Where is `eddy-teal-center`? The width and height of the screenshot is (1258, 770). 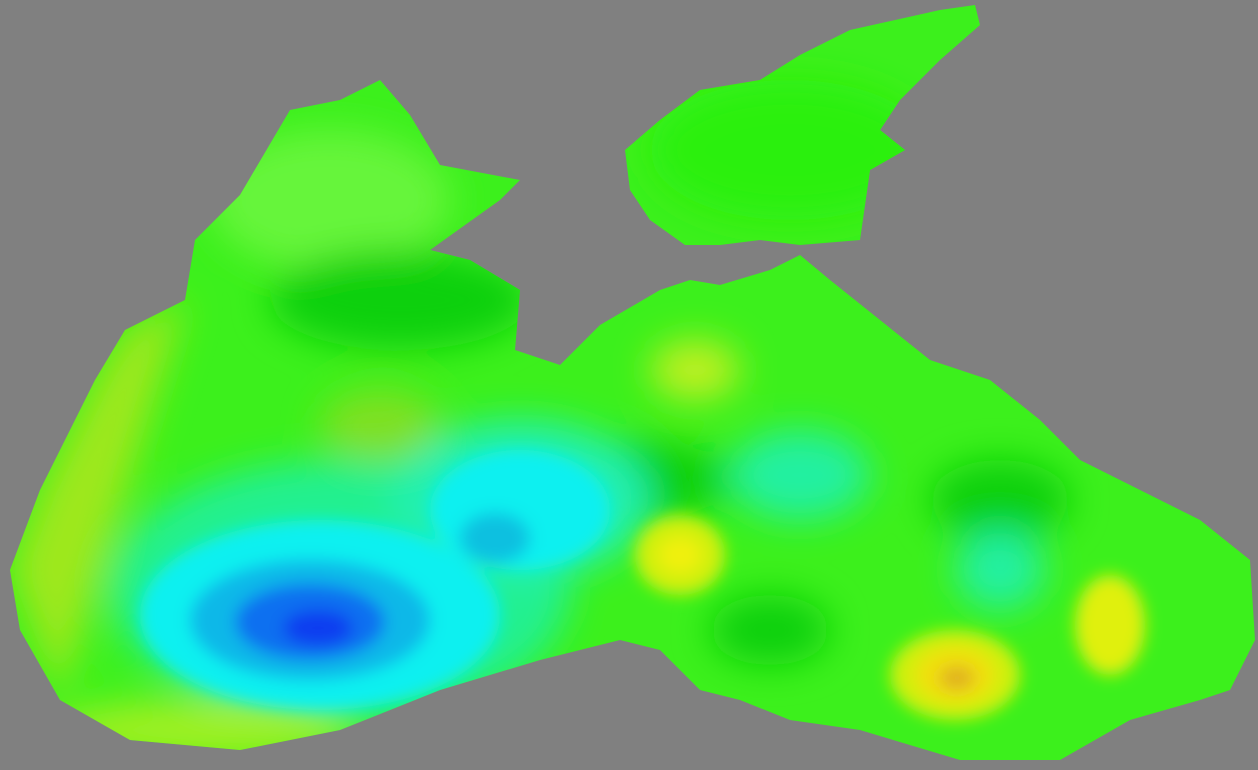 eddy-teal-center is located at coordinates (800, 475).